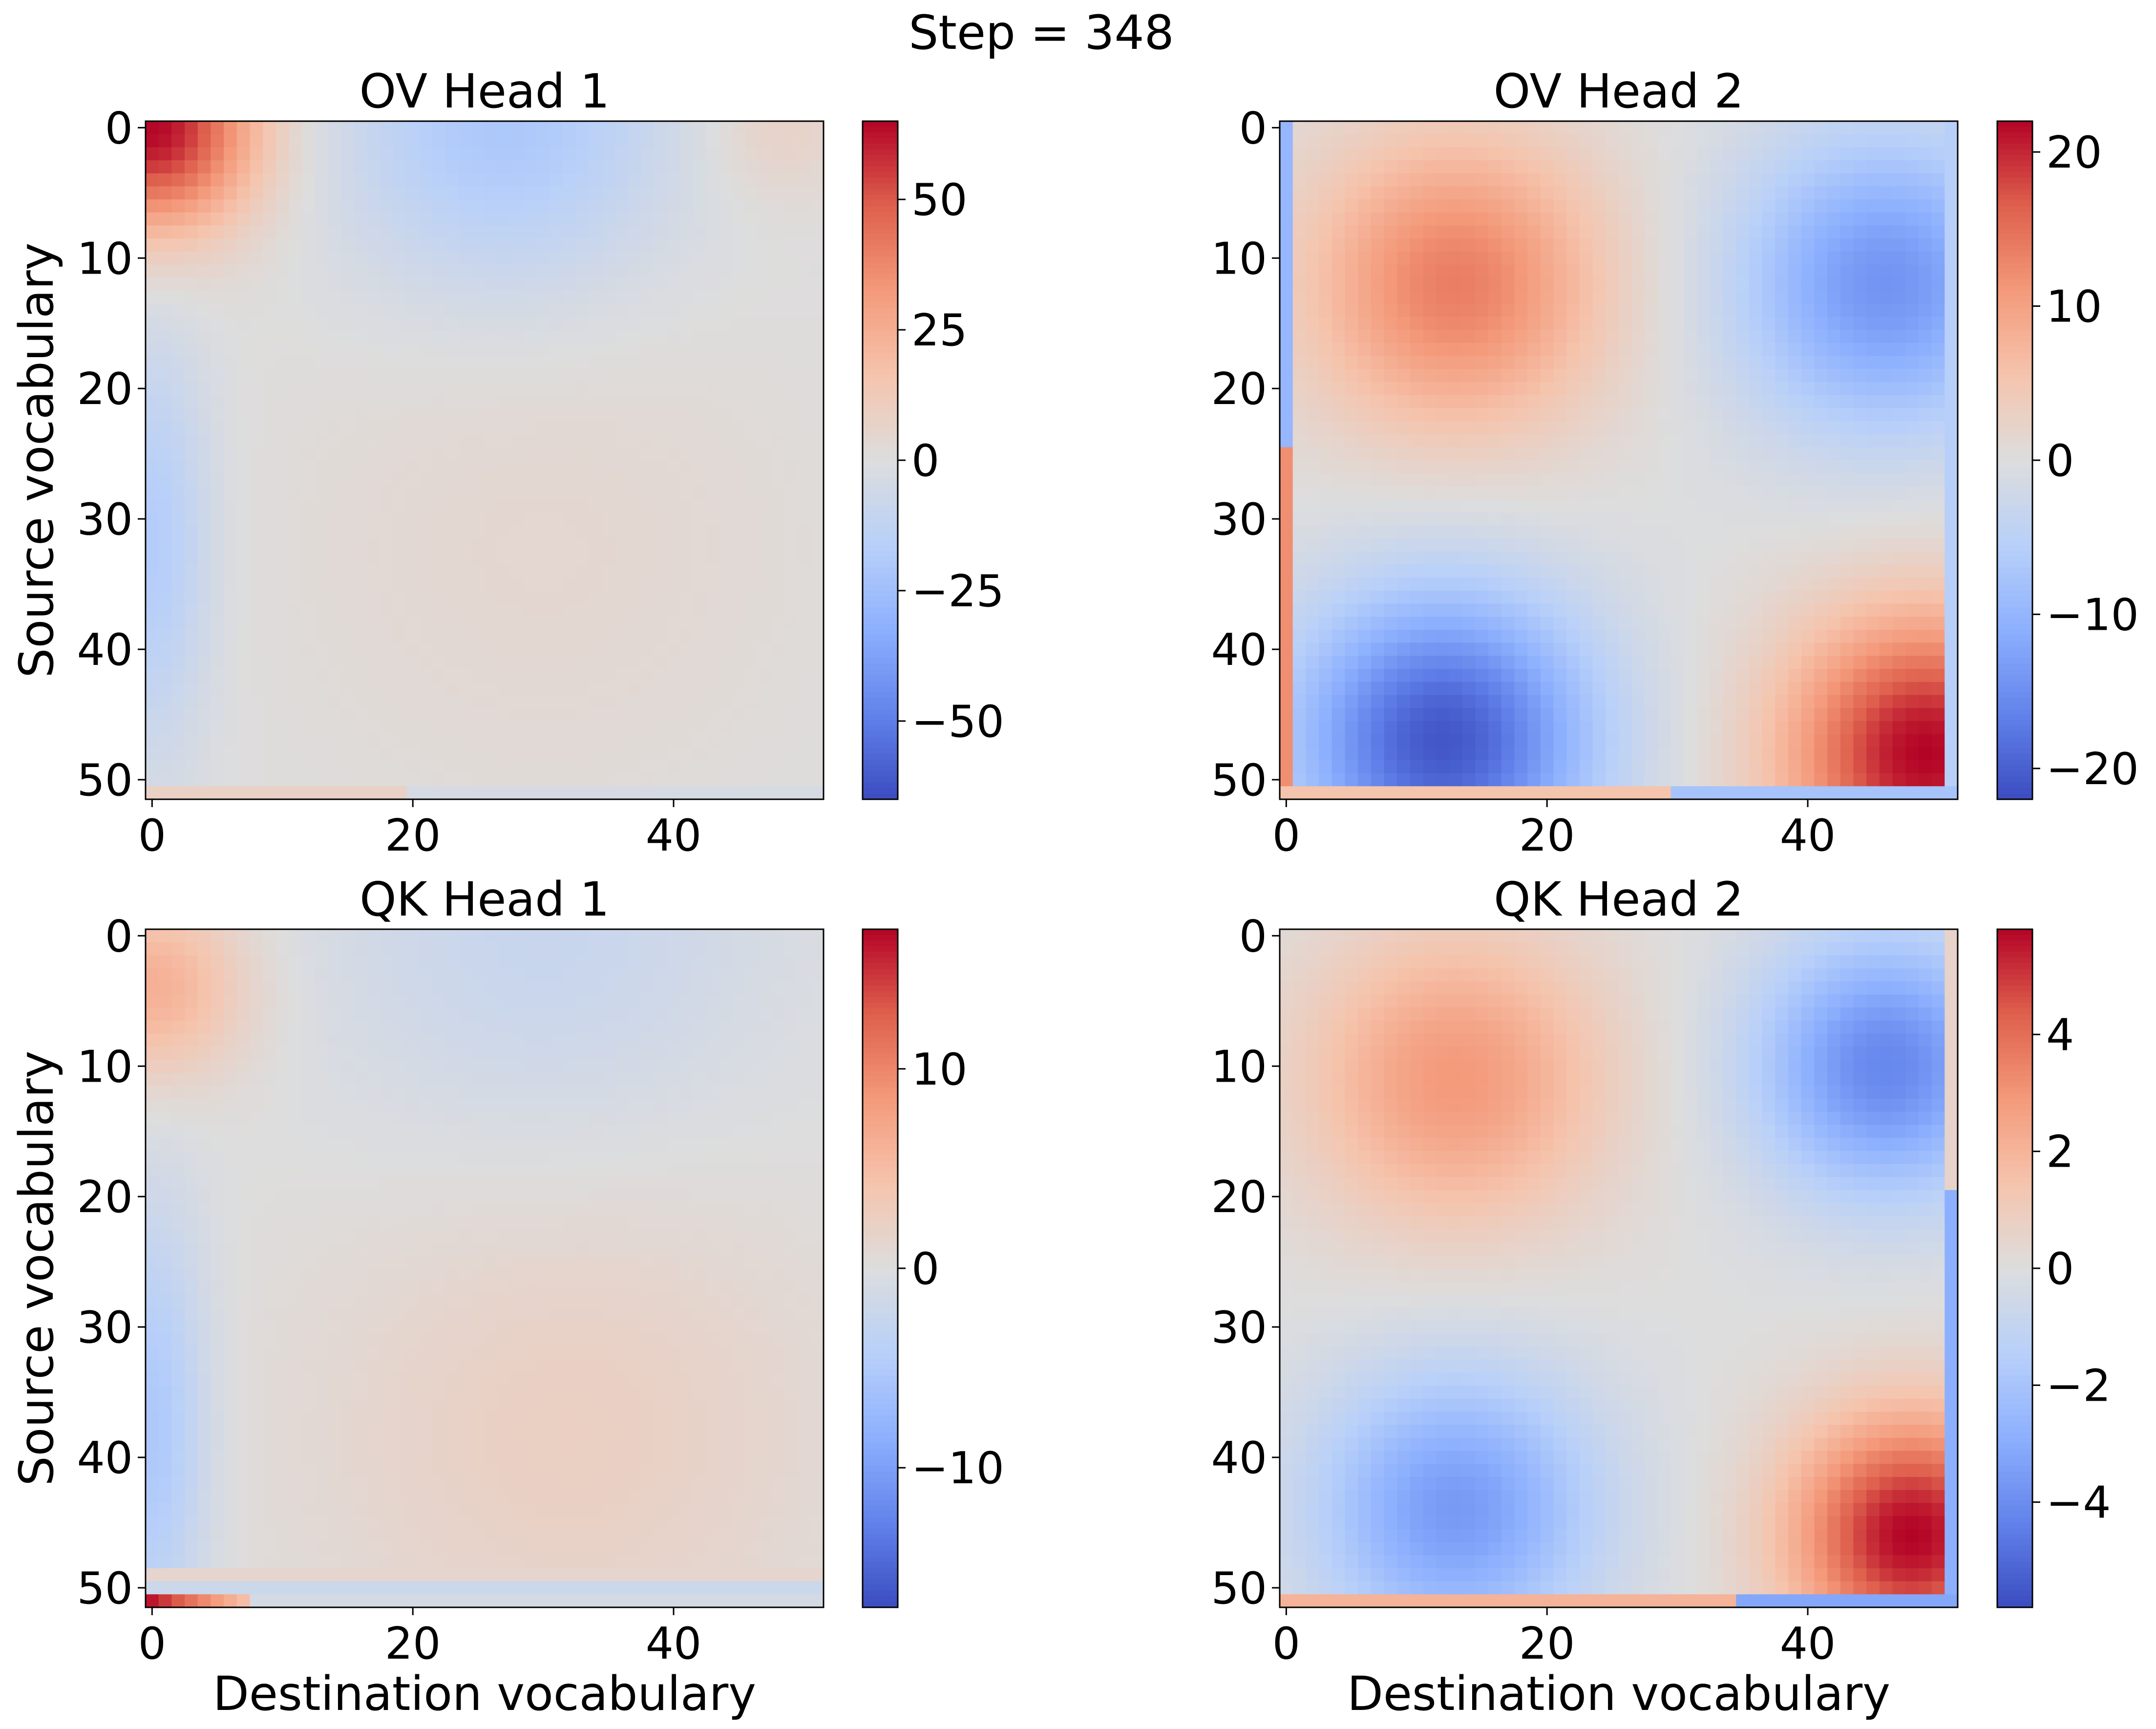  Describe the element at coordinates (880, 638) in the screenshot. I see `colorbar-segment` at that location.